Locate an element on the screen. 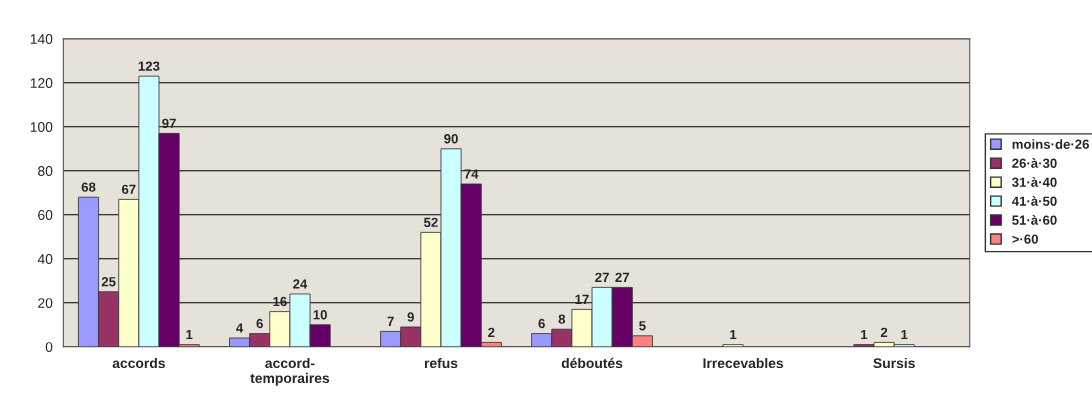 This screenshot has height=408, width=1092. x-tick-label: Sursis is located at coordinates (894, 363).